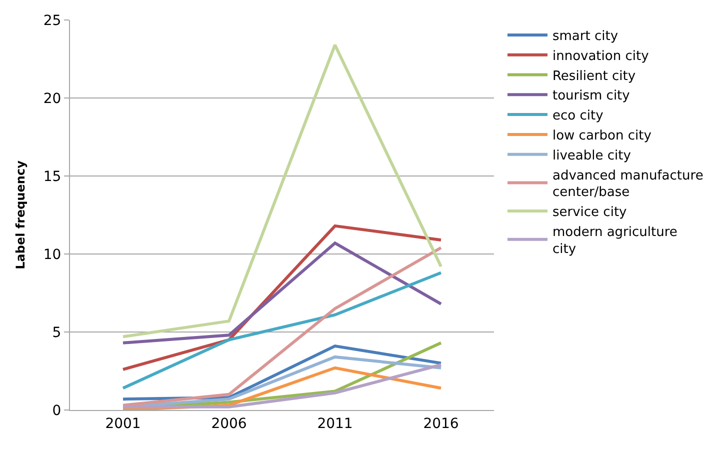 The image size is (718, 450). What do you see at coordinates (590, 212) in the screenshot?
I see `legend-label: service city` at bounding box center [590, 212].